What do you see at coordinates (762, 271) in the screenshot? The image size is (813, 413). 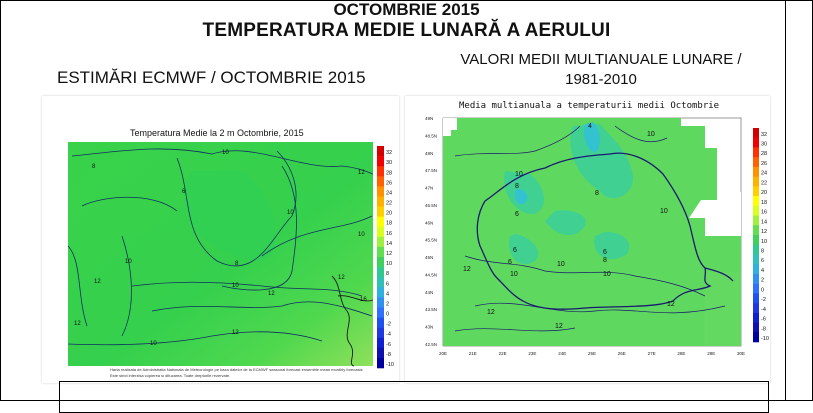 I see `colorbar-label: 4` at bounding box center [762, 271].